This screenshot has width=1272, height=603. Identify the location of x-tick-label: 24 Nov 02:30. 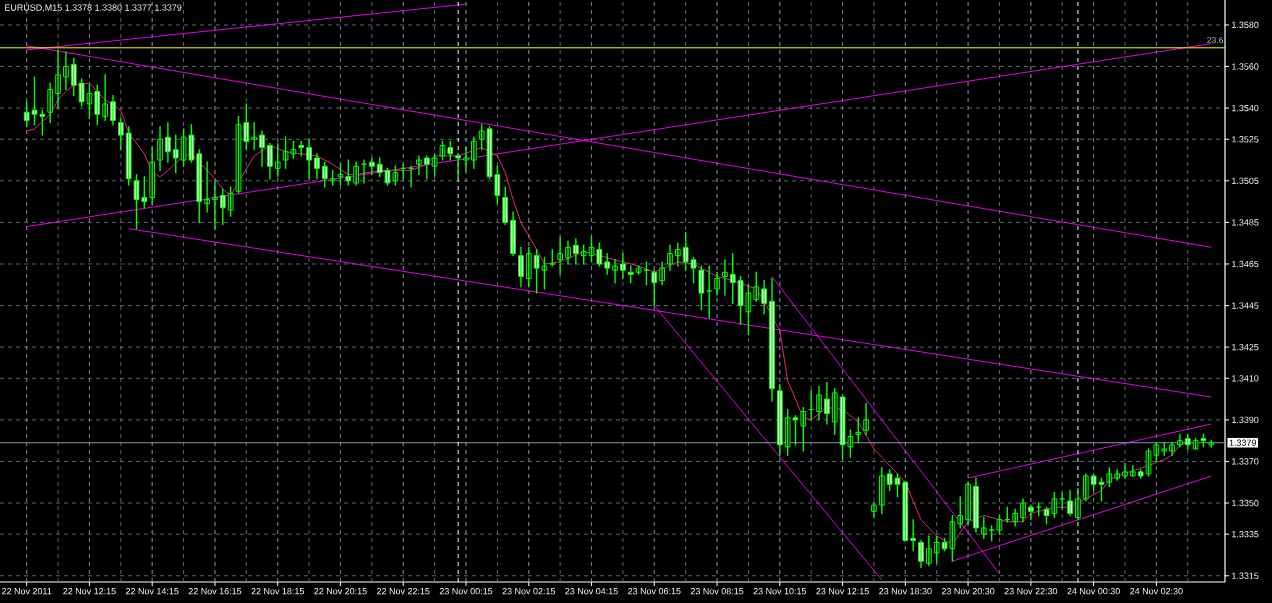
(1156, 591).